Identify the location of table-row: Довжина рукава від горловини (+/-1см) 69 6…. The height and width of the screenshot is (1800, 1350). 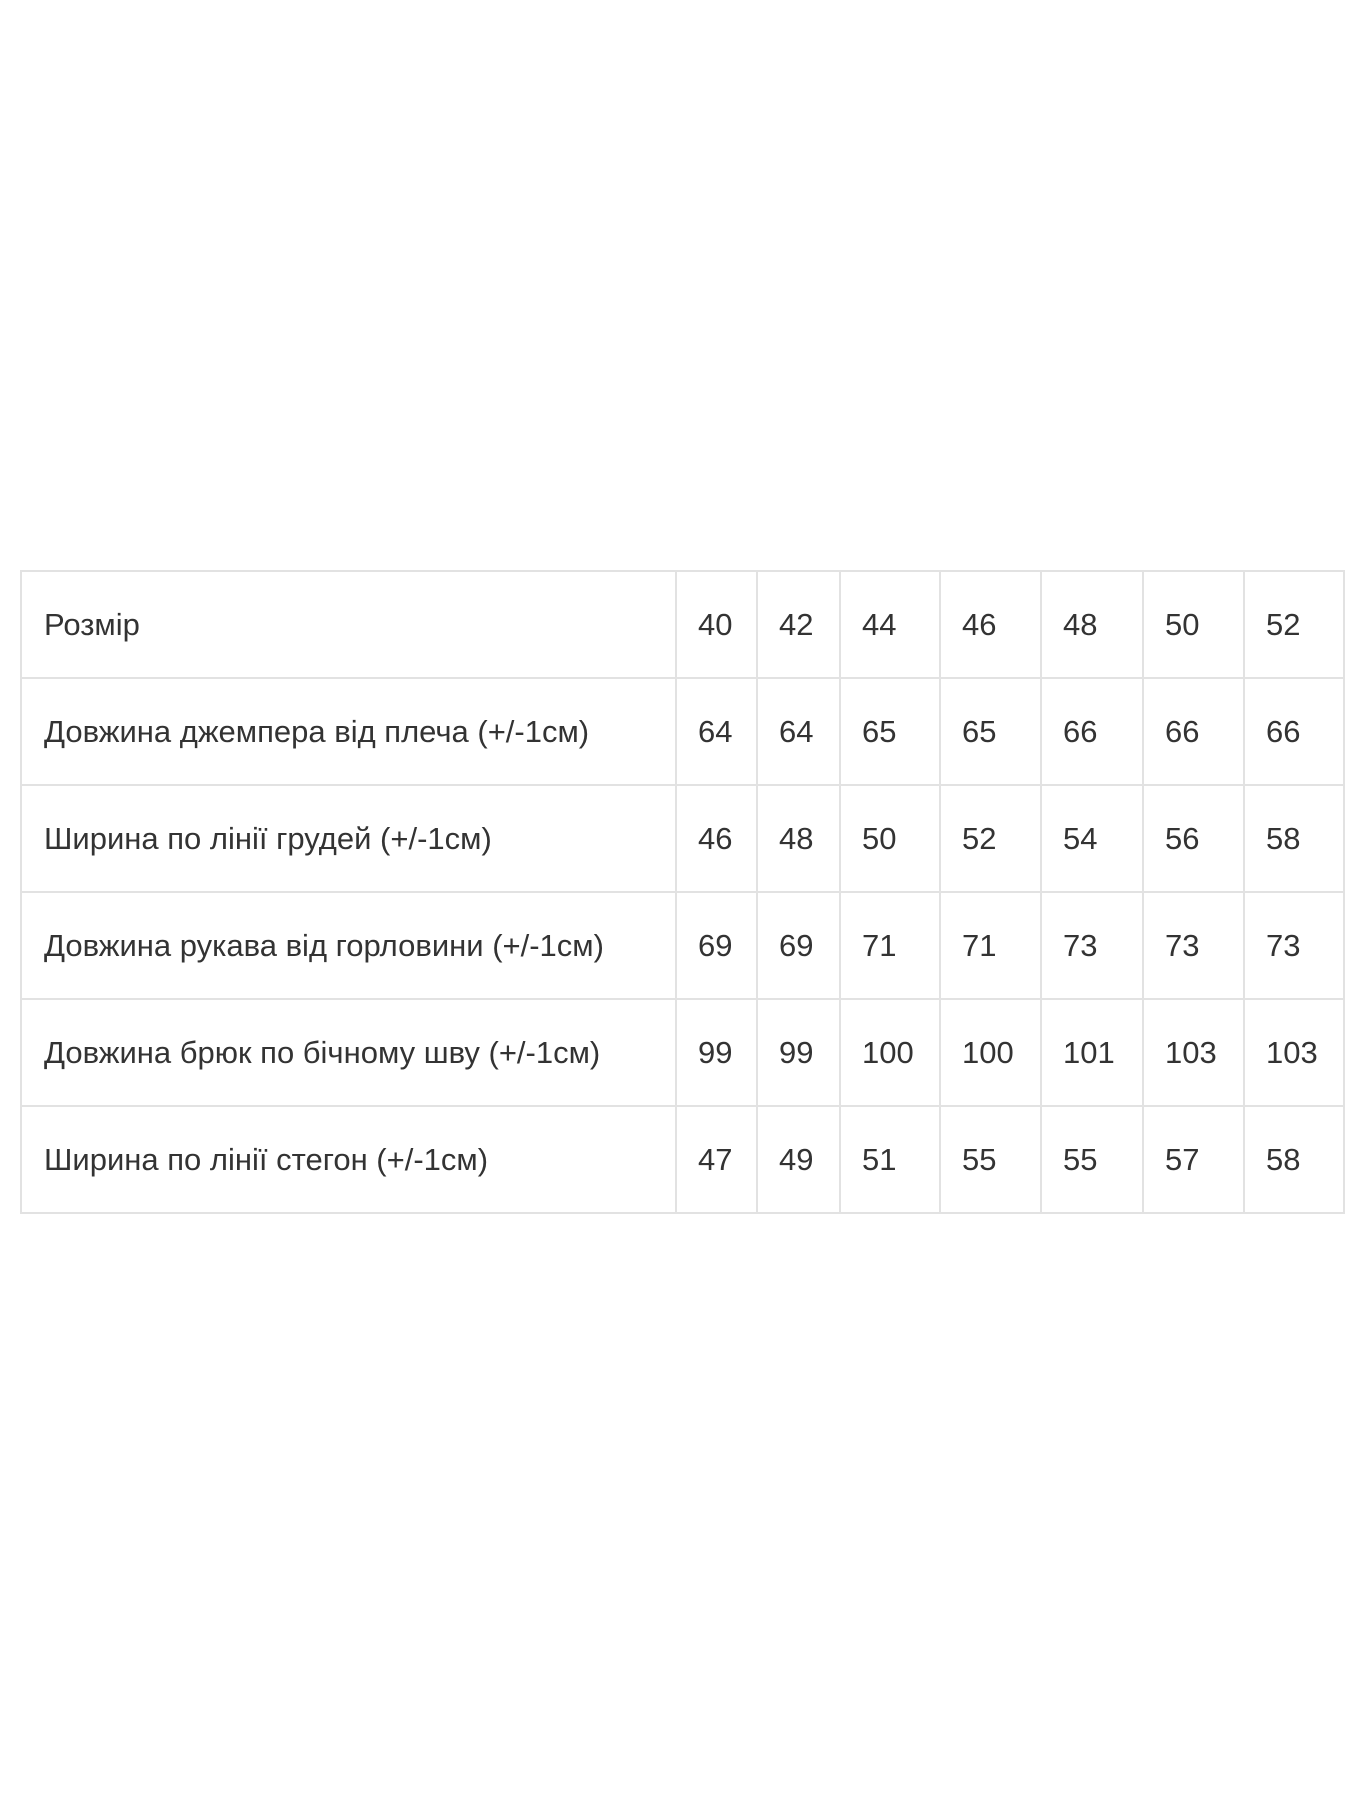
(682, 945).